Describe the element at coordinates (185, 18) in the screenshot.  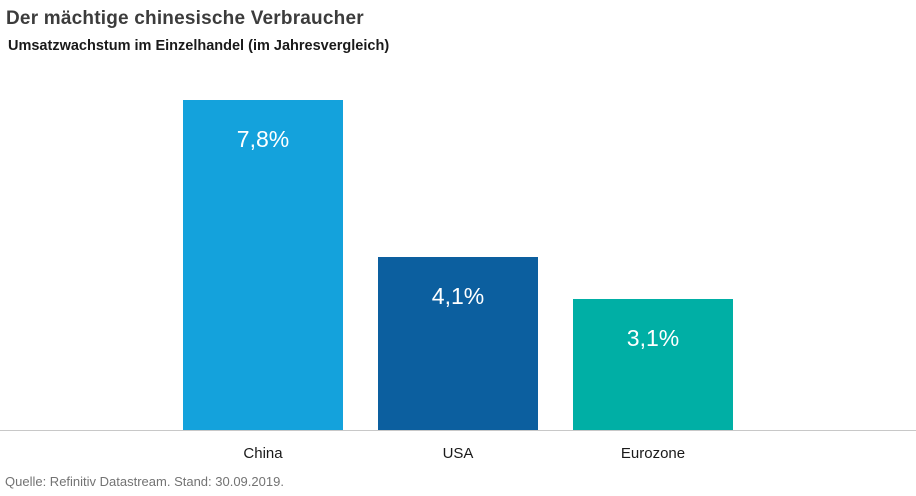
I see `page-title: Der mächtige chinesische Verbraucher` at that location.